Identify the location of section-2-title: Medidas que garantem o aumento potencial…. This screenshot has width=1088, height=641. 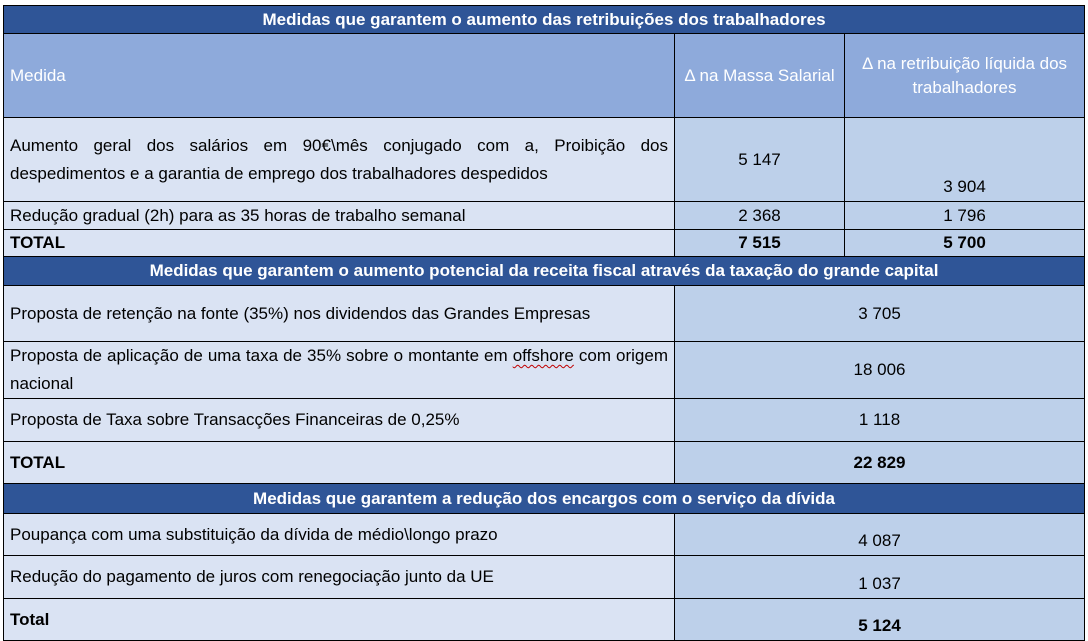
(544, 271).